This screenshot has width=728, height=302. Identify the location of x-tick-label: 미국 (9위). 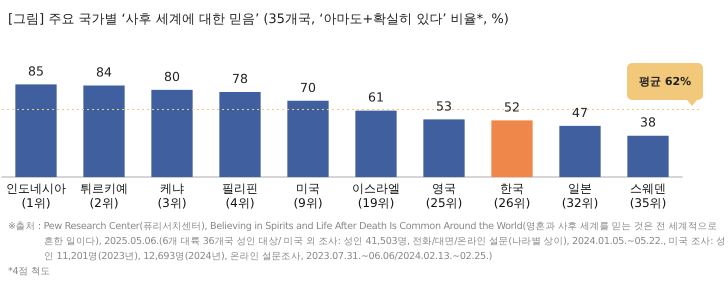
(308, 196).